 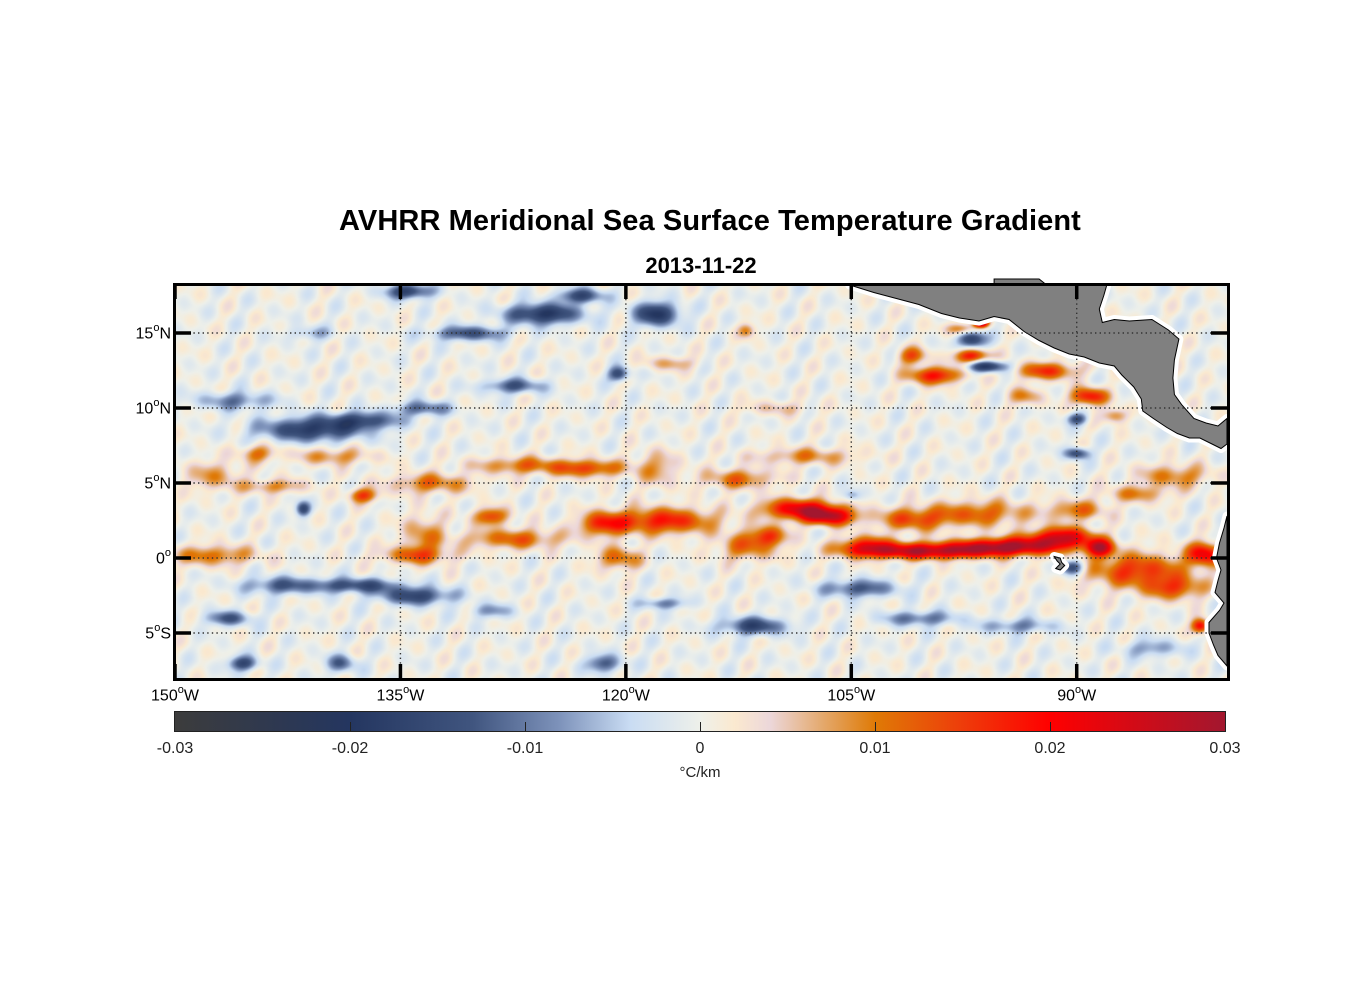 What do you see at coordinates (700, 772) in the screenshot?
I see `colorbar-unit-label: °C/km` at bounding box center [700, 772].